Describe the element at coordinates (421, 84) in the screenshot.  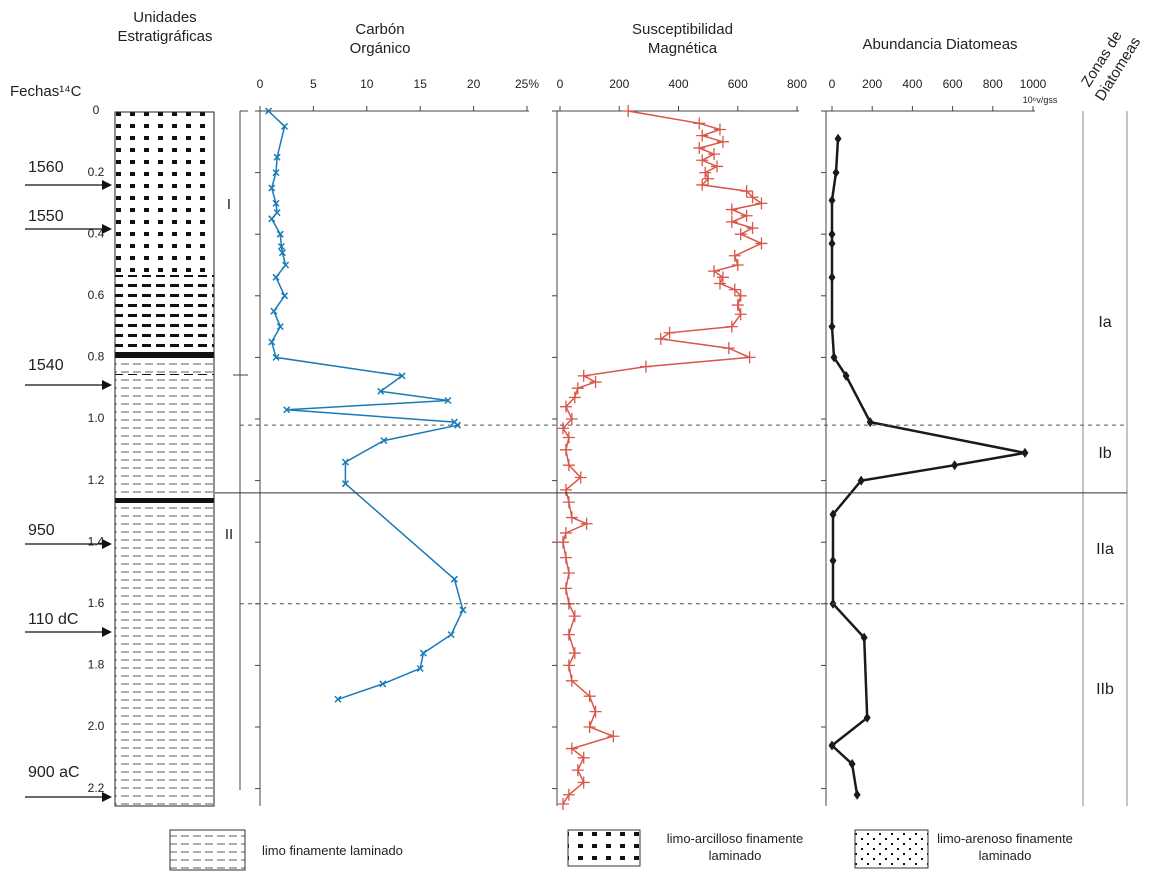
I see `x-tick-label: 15` at that location.